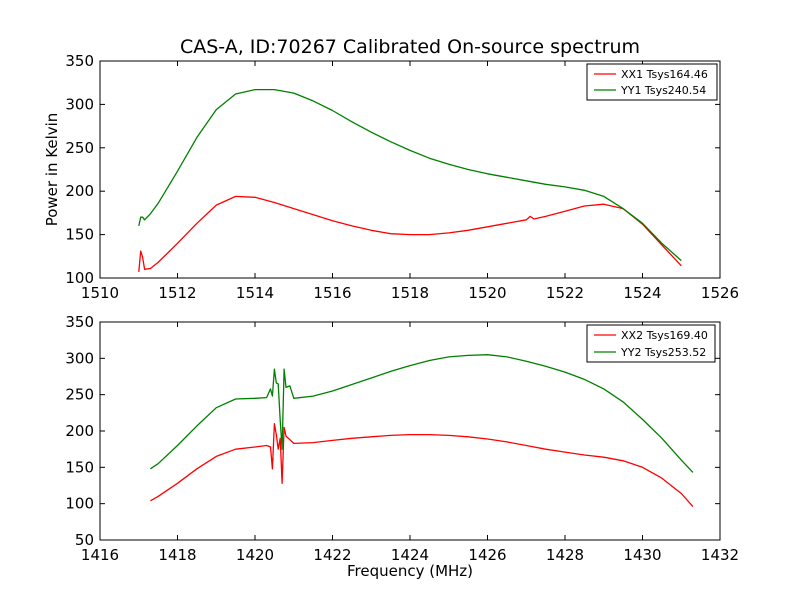 The height and width of the screenshot is (600, 800). What do you see at coordinates (664, 74) in the screenshot?
I see `legend-label-xx1: XX1 Tsys164.46` at bounding box center [664, 74].